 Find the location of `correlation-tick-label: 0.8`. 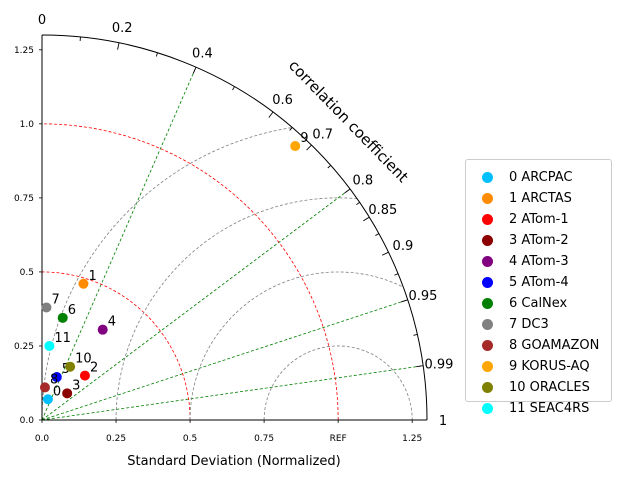

correlation-tick-label: 0.8 is located at coordinates (362, 180).